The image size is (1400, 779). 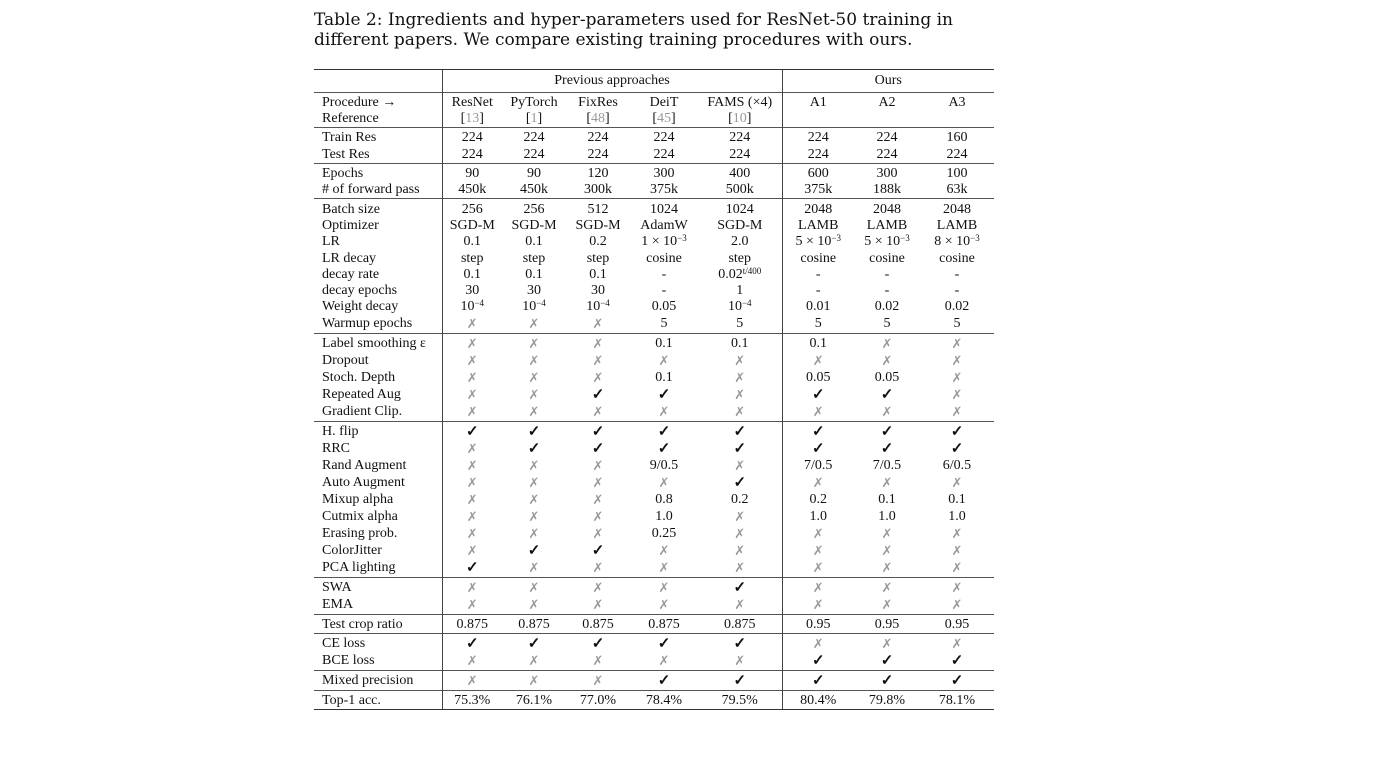 I want to click on citation-link: 48, so click(x=598, y=119).